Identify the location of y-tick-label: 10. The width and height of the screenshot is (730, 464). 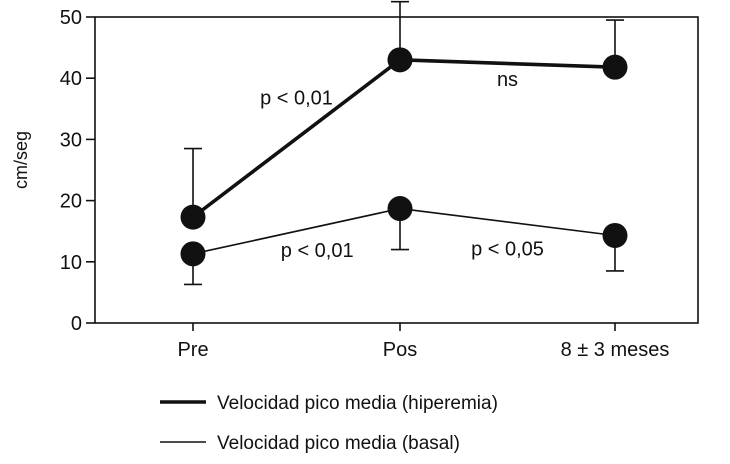
(71, 263).